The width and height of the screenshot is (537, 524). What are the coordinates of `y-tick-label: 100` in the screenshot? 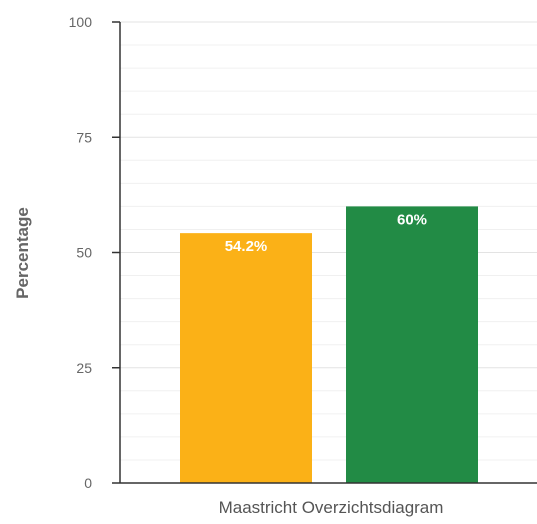 It's located at (81, 22).